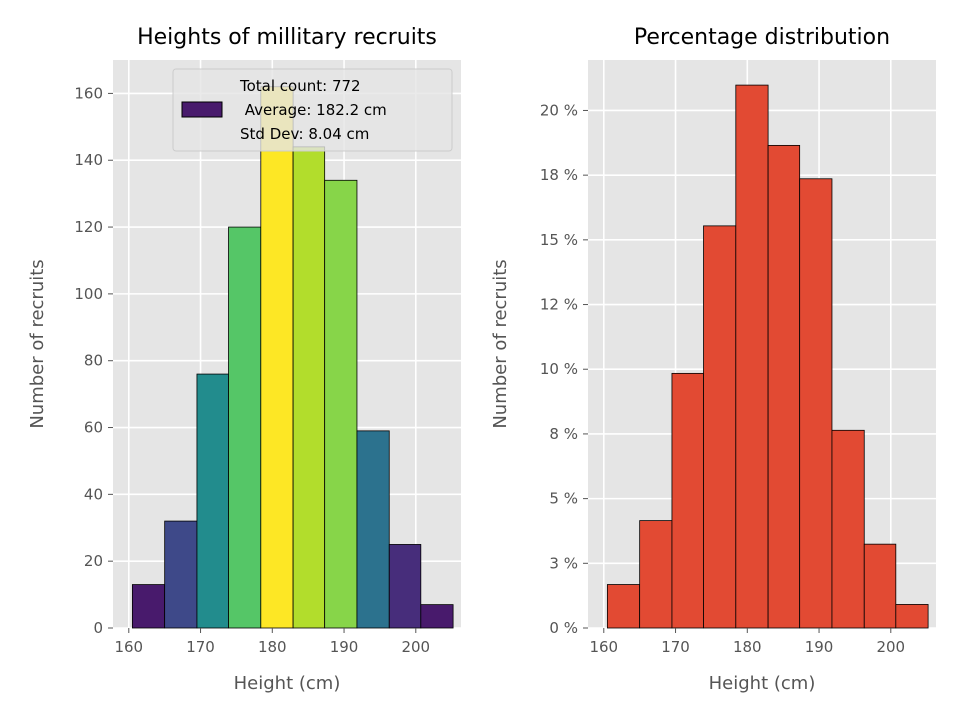 Image resolution: width=960 pixels, height=720 pixels. What do you see at coordinates (762, 37) in the screenshot?
I see `chart-title: Percentage distribution` at bounding box center [762, 37].